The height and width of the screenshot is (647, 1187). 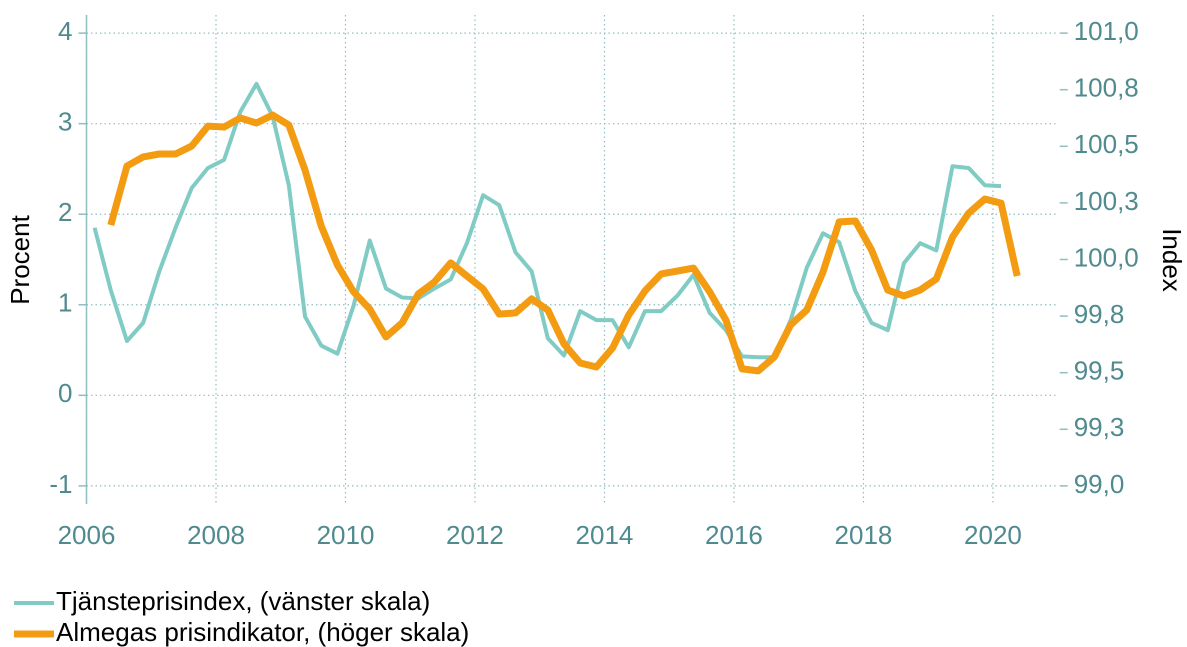 What do you see at coordinates (1099, 484) in the screenshot?
I see `y2-tick-label: 99,0` at bounding box center [1099, 484].